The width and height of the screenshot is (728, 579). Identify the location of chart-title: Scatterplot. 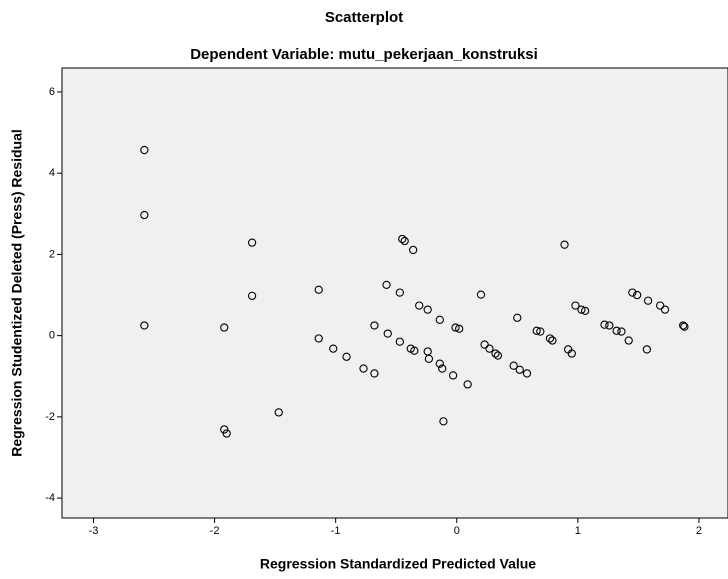
(364, 17).